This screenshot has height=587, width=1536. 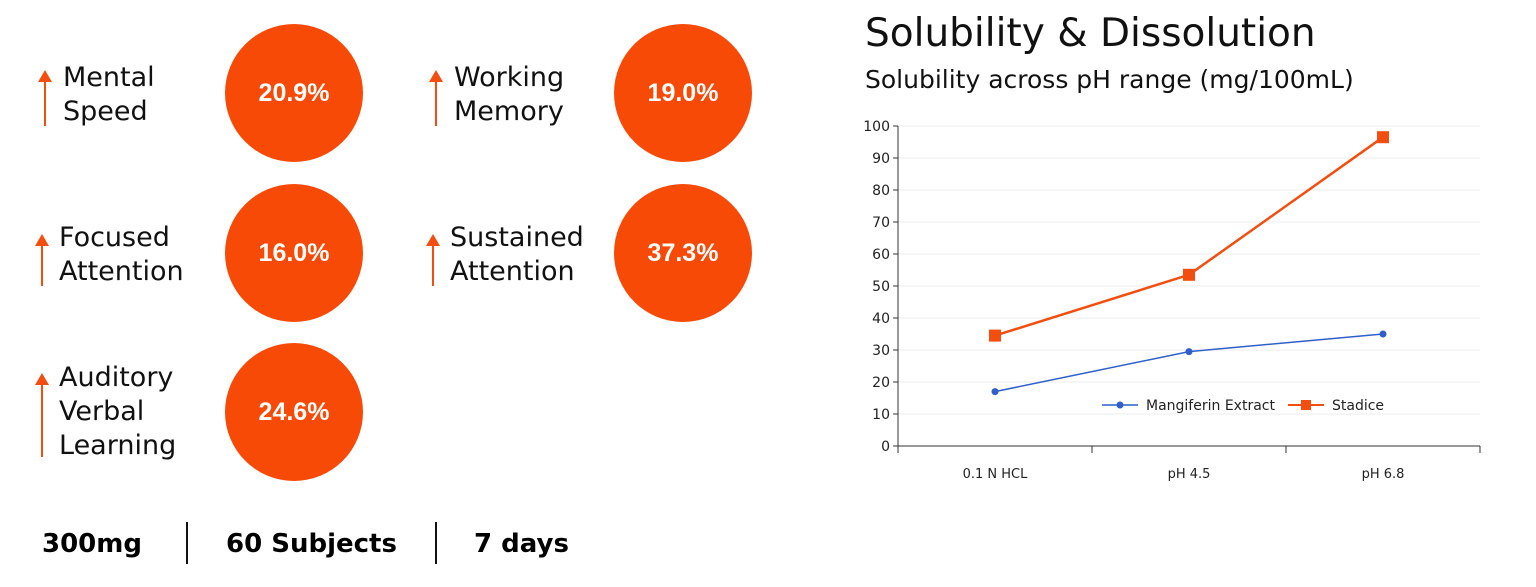 I want to click on metric-label-line: Sustained, so click(x=517, y=237).